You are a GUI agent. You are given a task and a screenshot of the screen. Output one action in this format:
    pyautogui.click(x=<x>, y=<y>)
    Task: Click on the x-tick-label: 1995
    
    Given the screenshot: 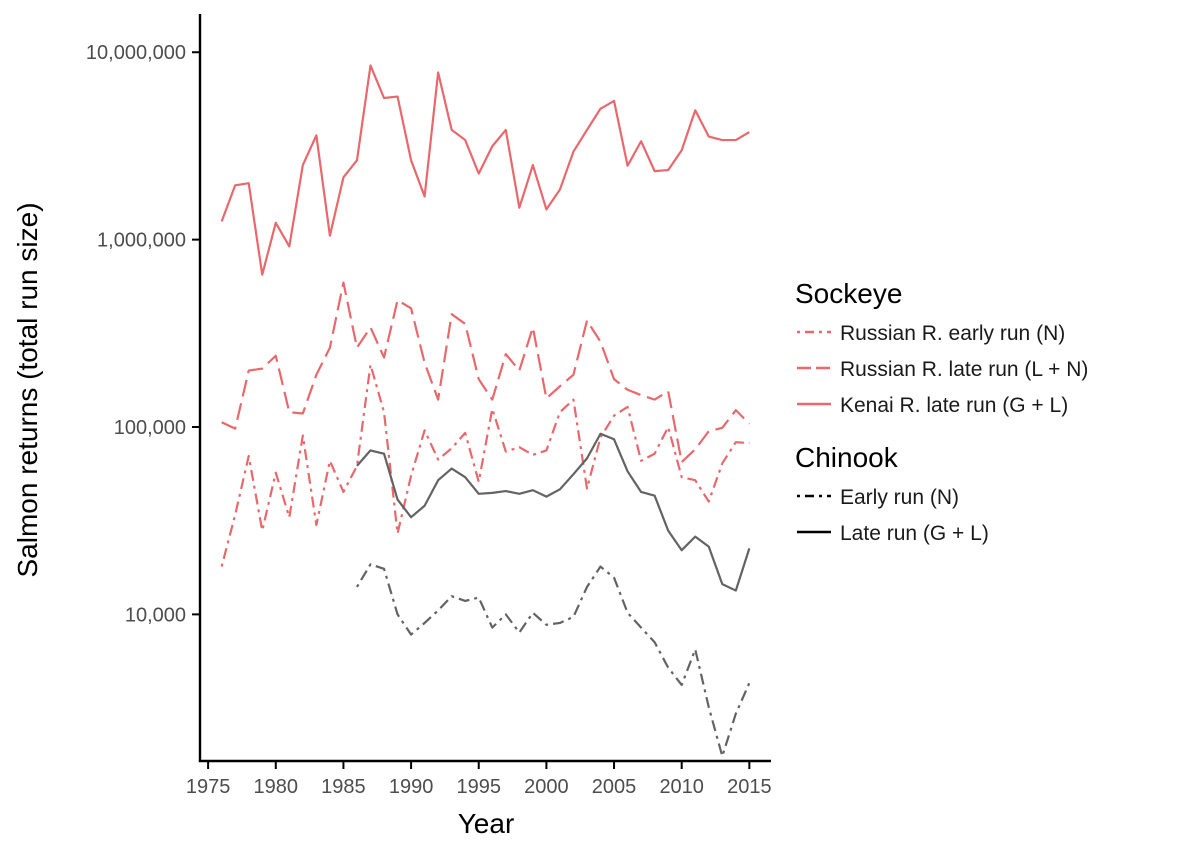 What is the action you would take?
    pyautogui.click(x=478, y=787)
    